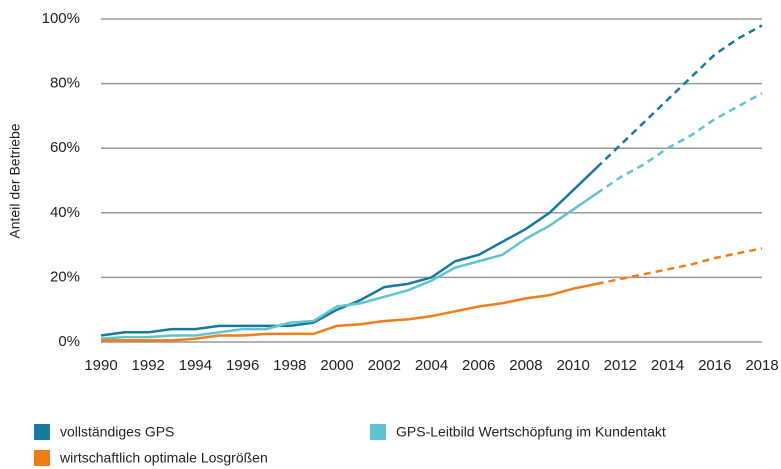 This screenshot has height=469, width=781. Describe the element at coordinates (65, 83) in the screenshot. I see `y-tick-label: 80%` at that location.